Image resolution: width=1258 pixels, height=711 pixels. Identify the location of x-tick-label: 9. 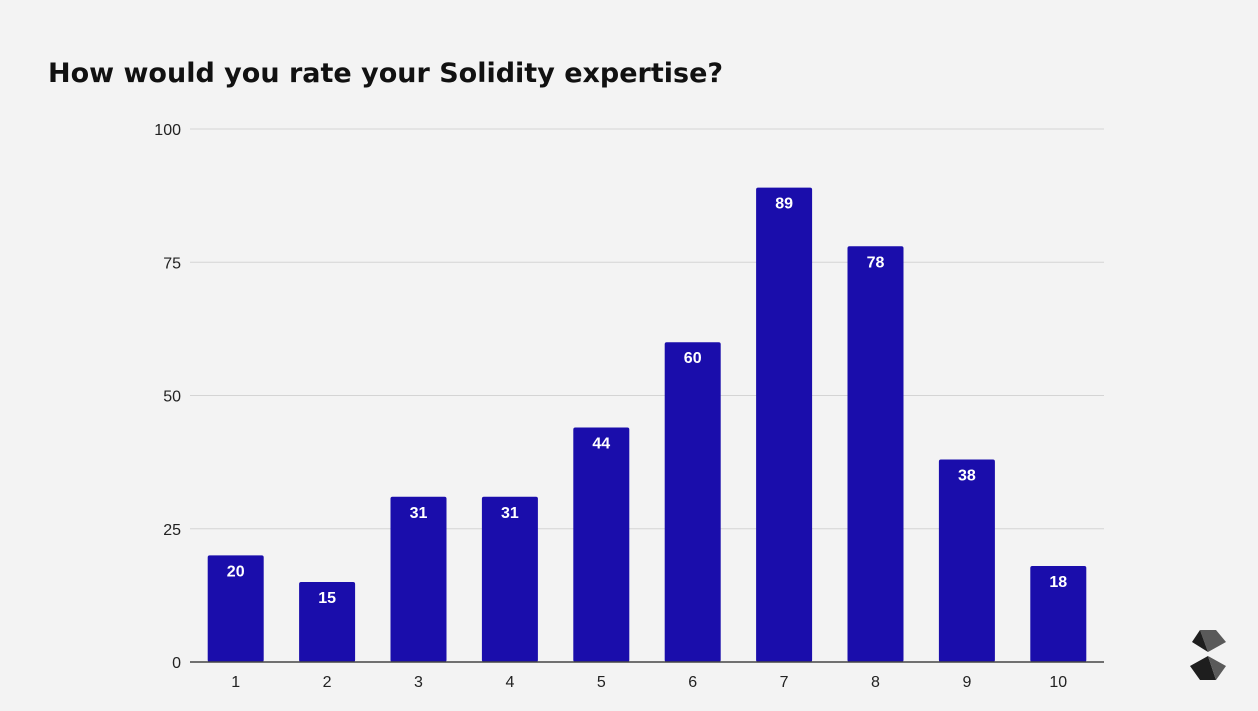
(966, 682).